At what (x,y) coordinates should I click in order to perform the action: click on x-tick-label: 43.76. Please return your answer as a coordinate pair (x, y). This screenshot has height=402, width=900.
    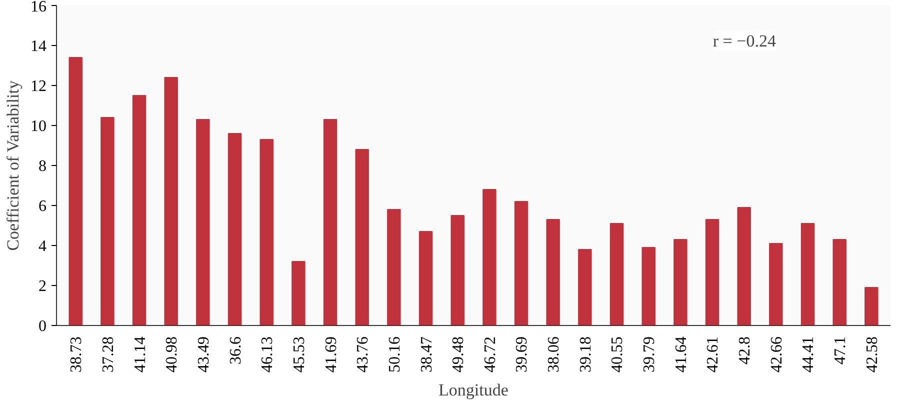
    Looking at the image, I should click on (363, 354).